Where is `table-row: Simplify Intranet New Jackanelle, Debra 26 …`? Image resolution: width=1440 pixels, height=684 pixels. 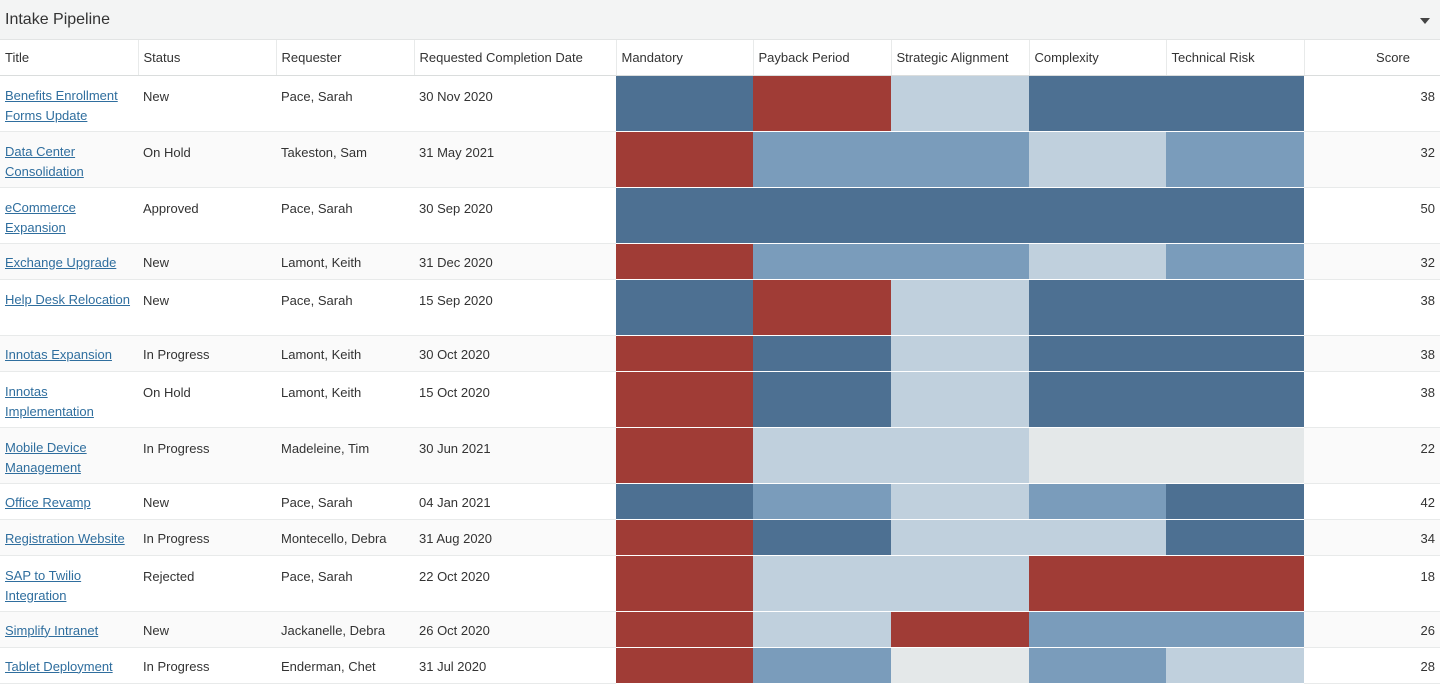 table-row: Simplify Intranet New Jackanelle, Debra 26 … is located at coordinates (720, 629).